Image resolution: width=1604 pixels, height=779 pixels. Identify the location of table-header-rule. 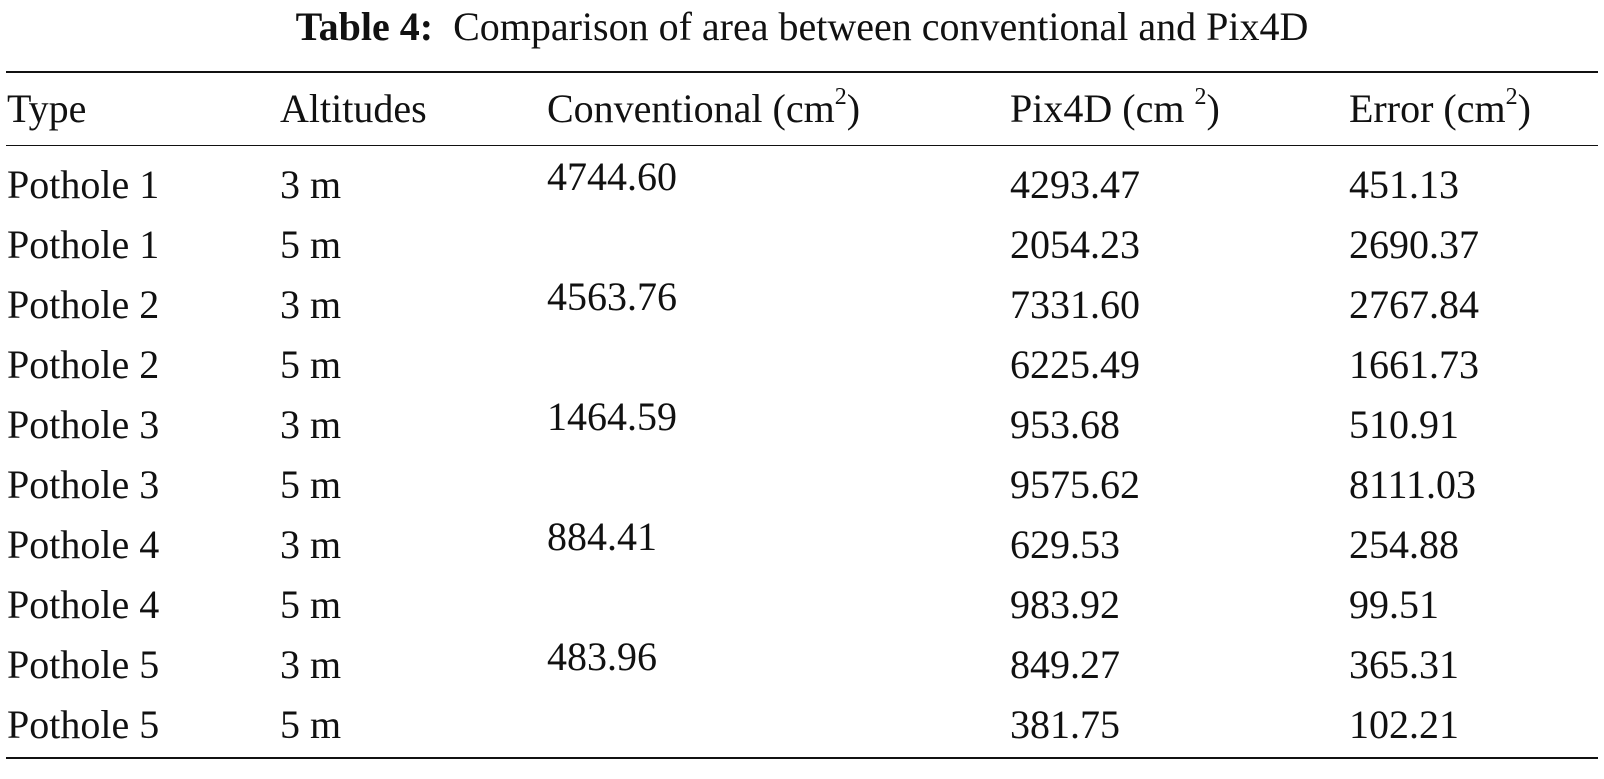
(802, 145).